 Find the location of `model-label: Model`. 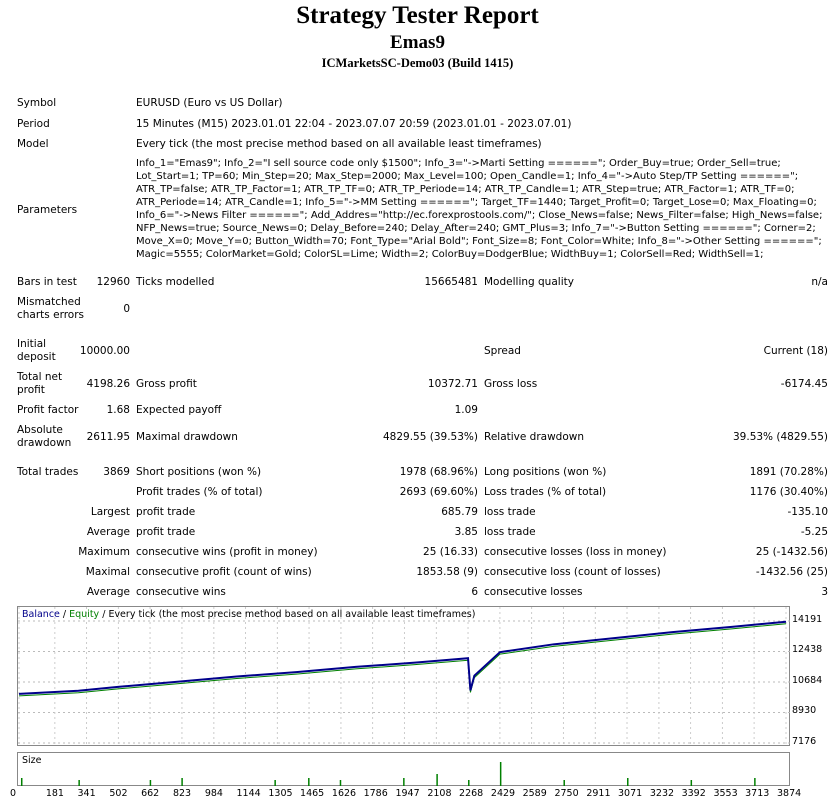

model-label: Model is located at coordinates (33, 144).